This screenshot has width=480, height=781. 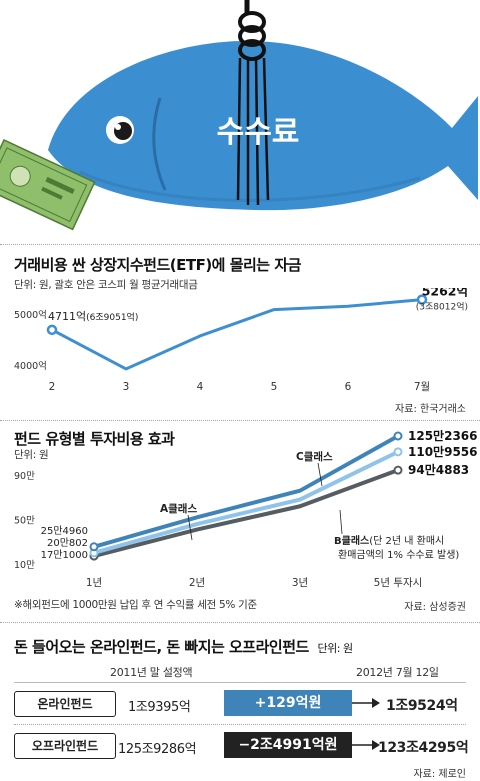 I want to click on x-tick-label: 5, so click(x=274, y=387).